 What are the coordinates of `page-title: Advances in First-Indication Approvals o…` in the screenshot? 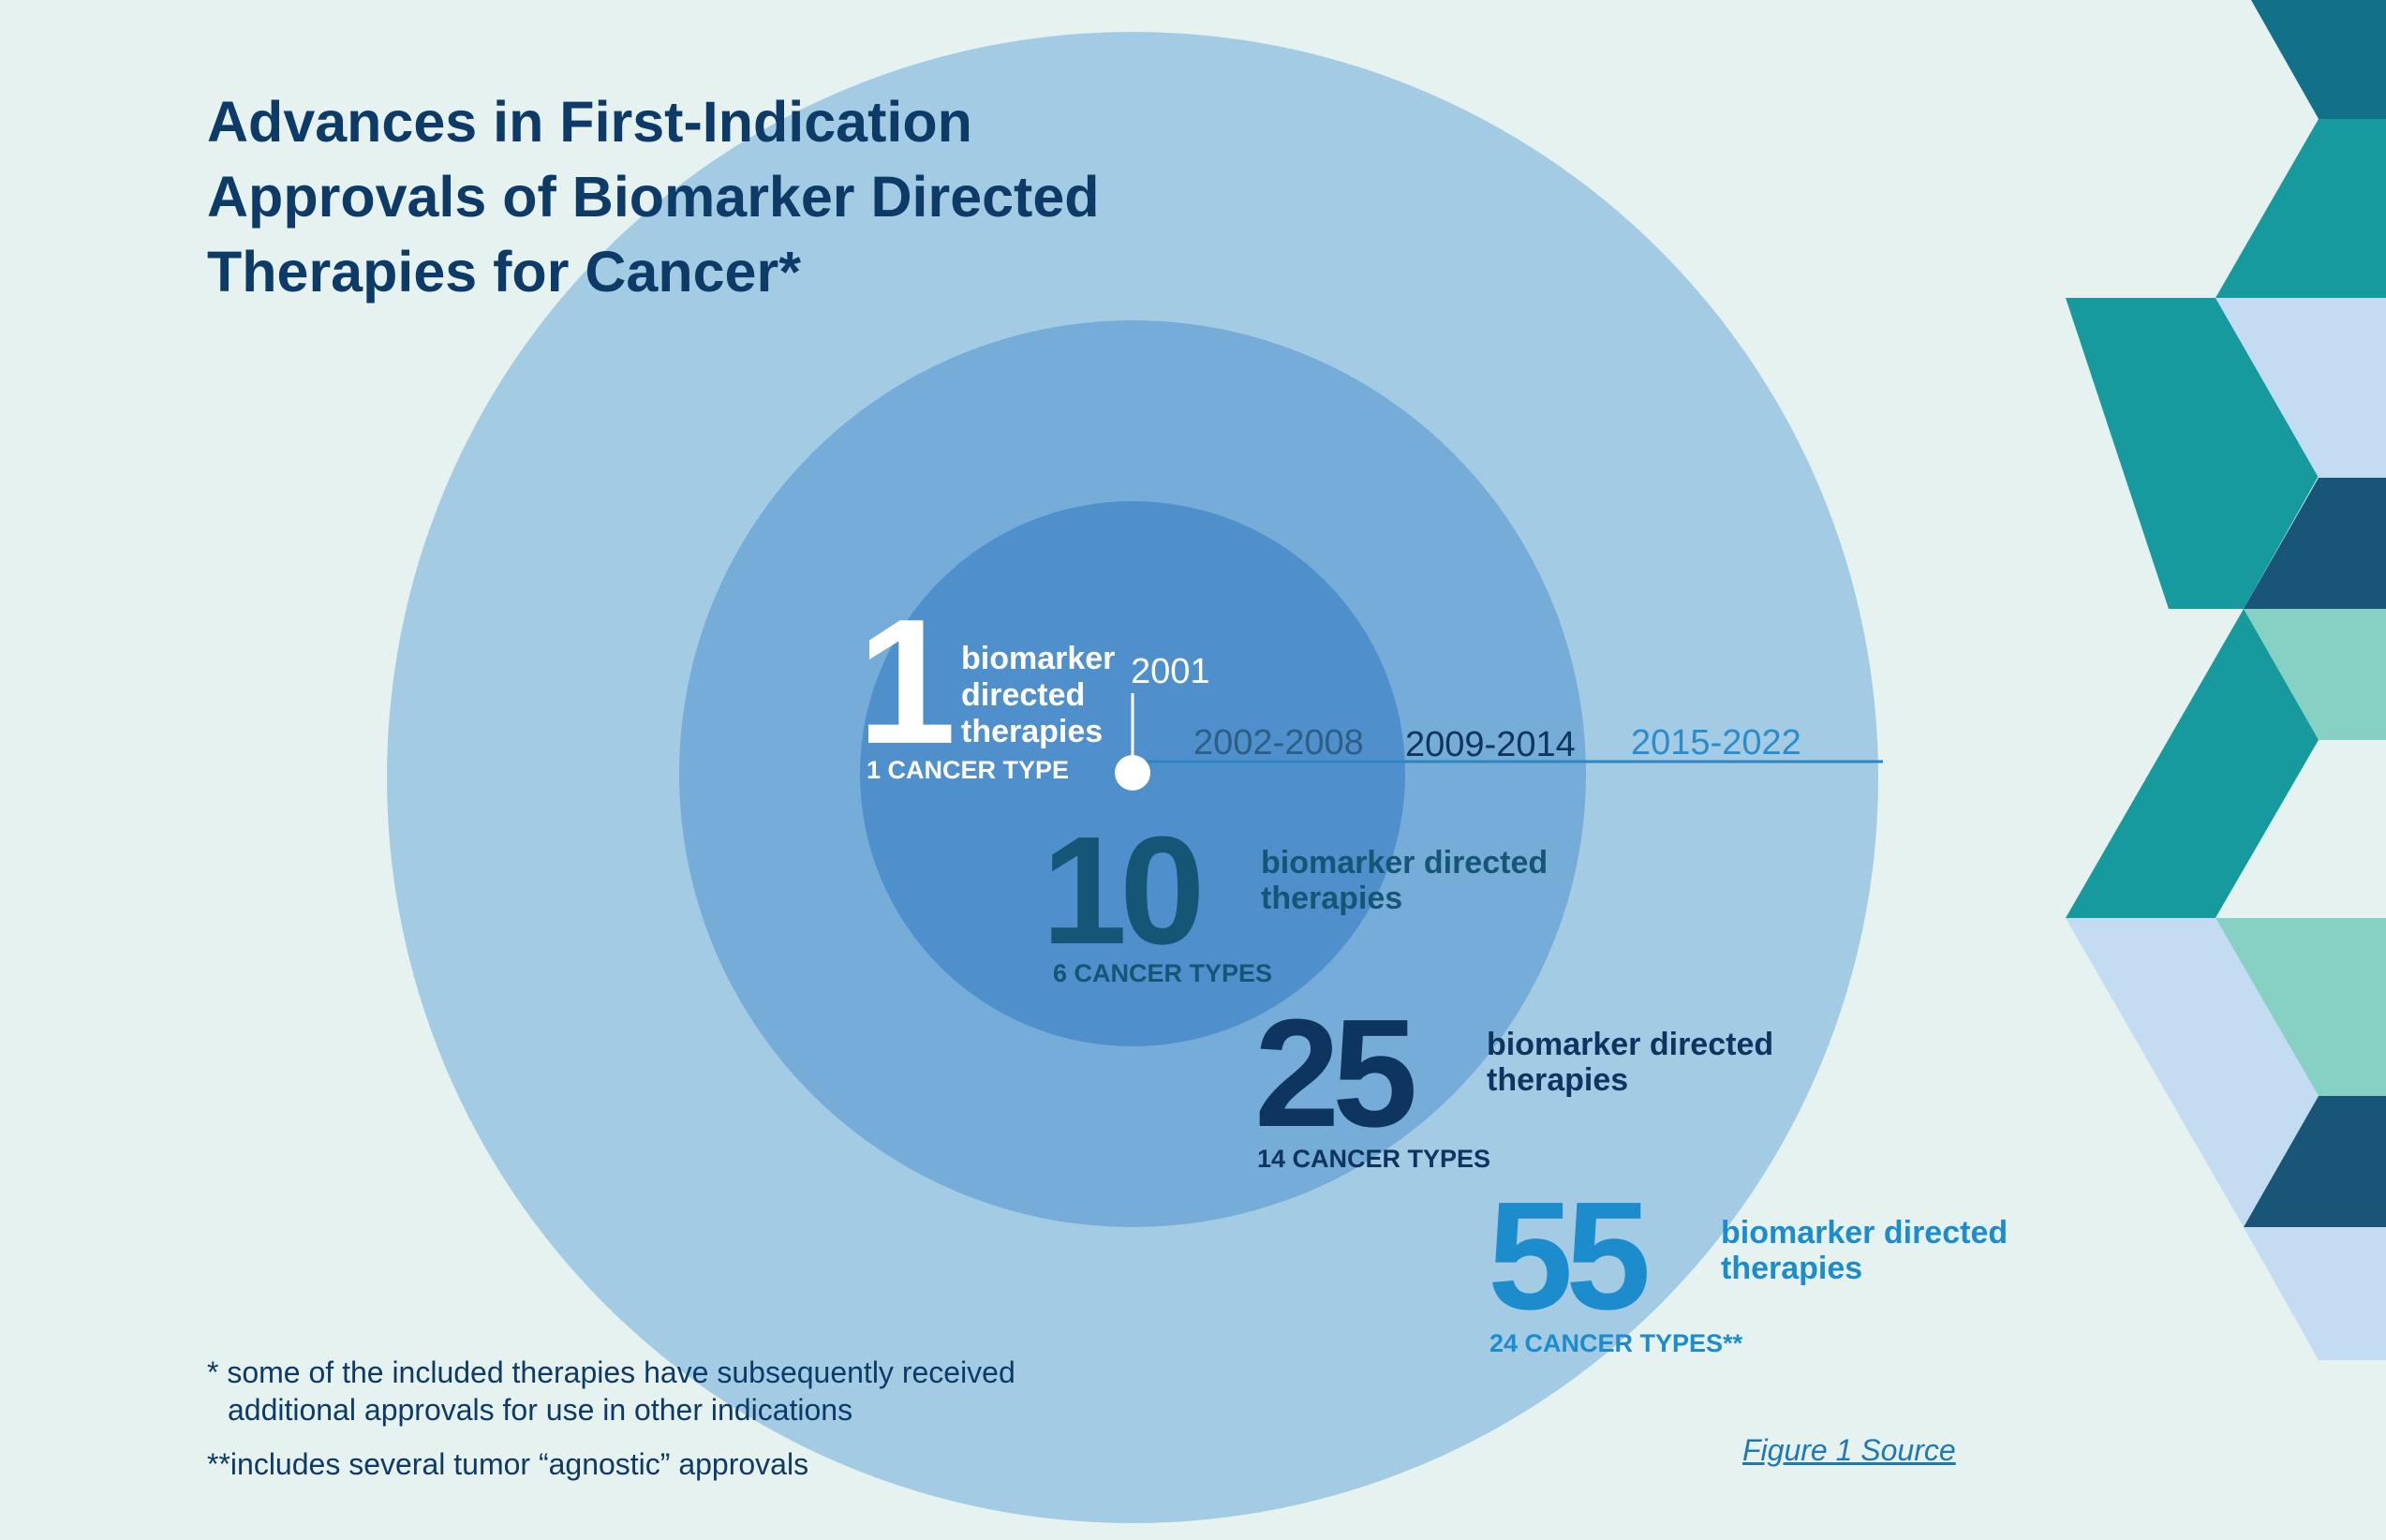 It's located at (653, 196).